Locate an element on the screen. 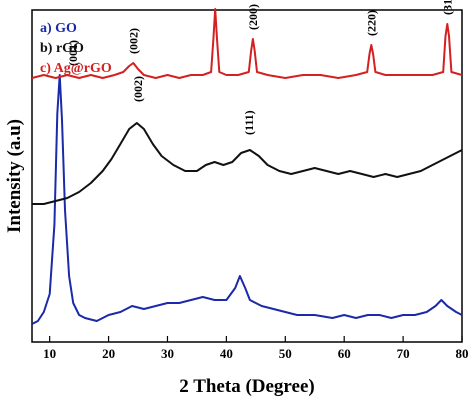 This screenshot has width=474, height=406. x-axis-ticks: 10 20 30 40 50 60 70 80 is located at coordinates (256, 348).